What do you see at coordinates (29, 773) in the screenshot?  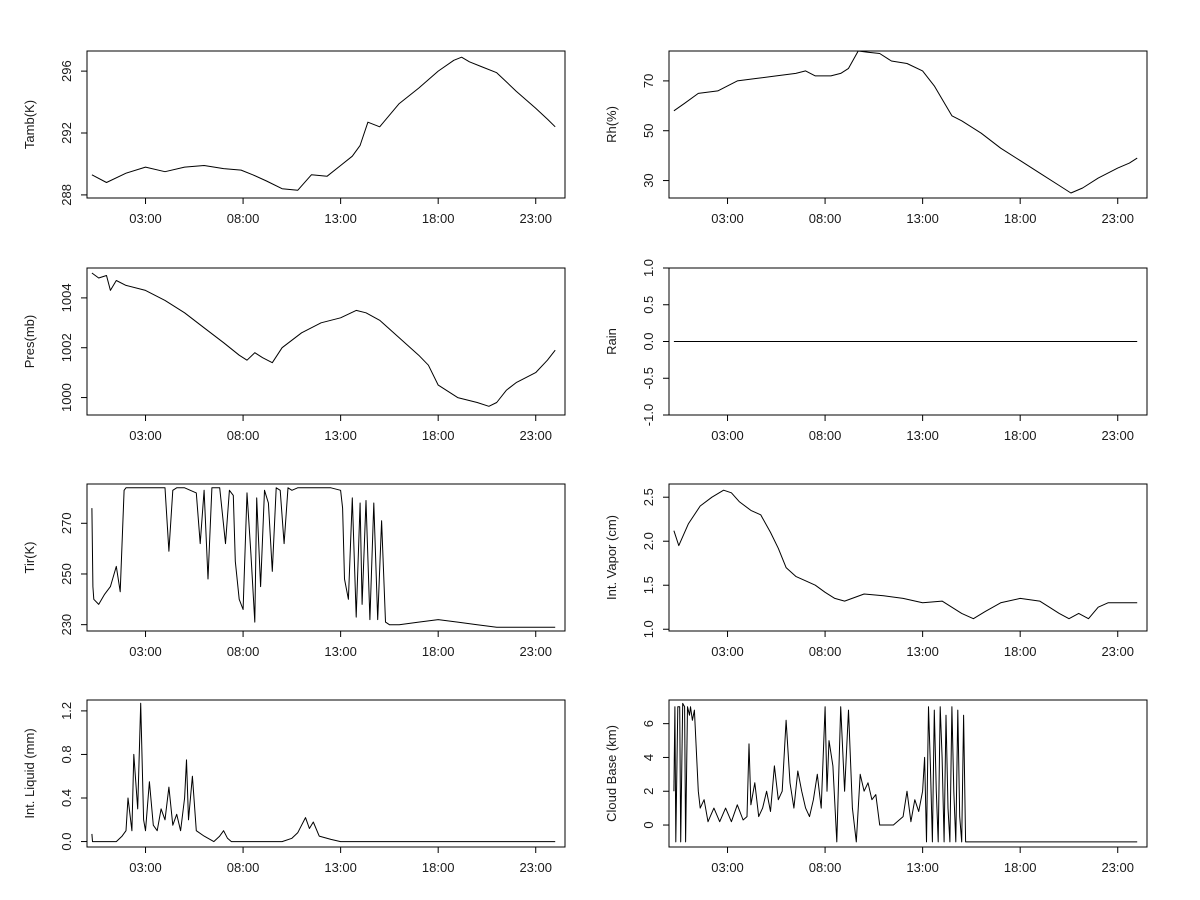 I see `int-liquid-mm-y-axis-label: Int. Liquid (mm)` at bounding box center [29, 773].